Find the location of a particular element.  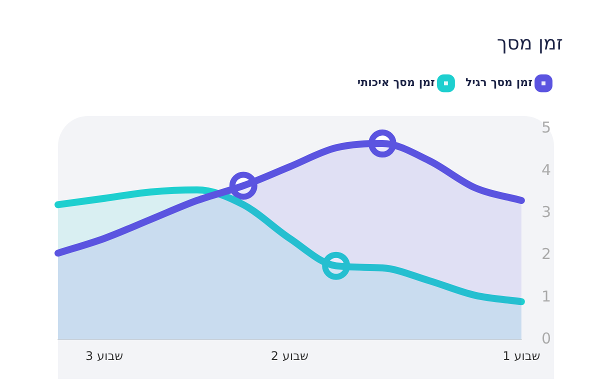

y-tick-label: 3 is located at coordinates (546, 212).